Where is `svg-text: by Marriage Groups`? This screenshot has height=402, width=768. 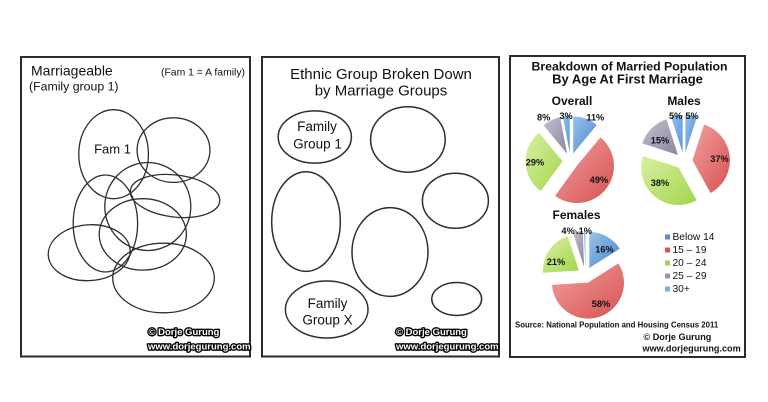 svg-text: by Marriage Groups is located at coordinates (381, 91).